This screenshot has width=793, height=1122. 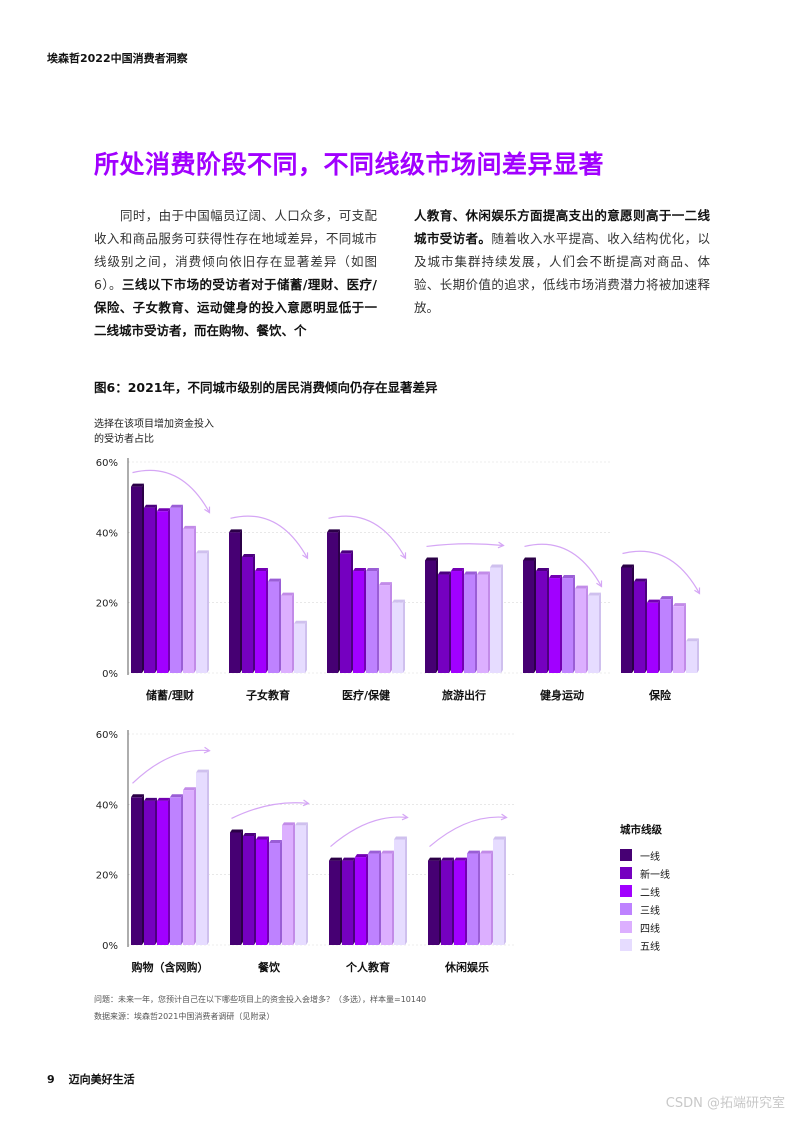 I want to click on y-tick-label: 40%, so click(x=107, y=533).